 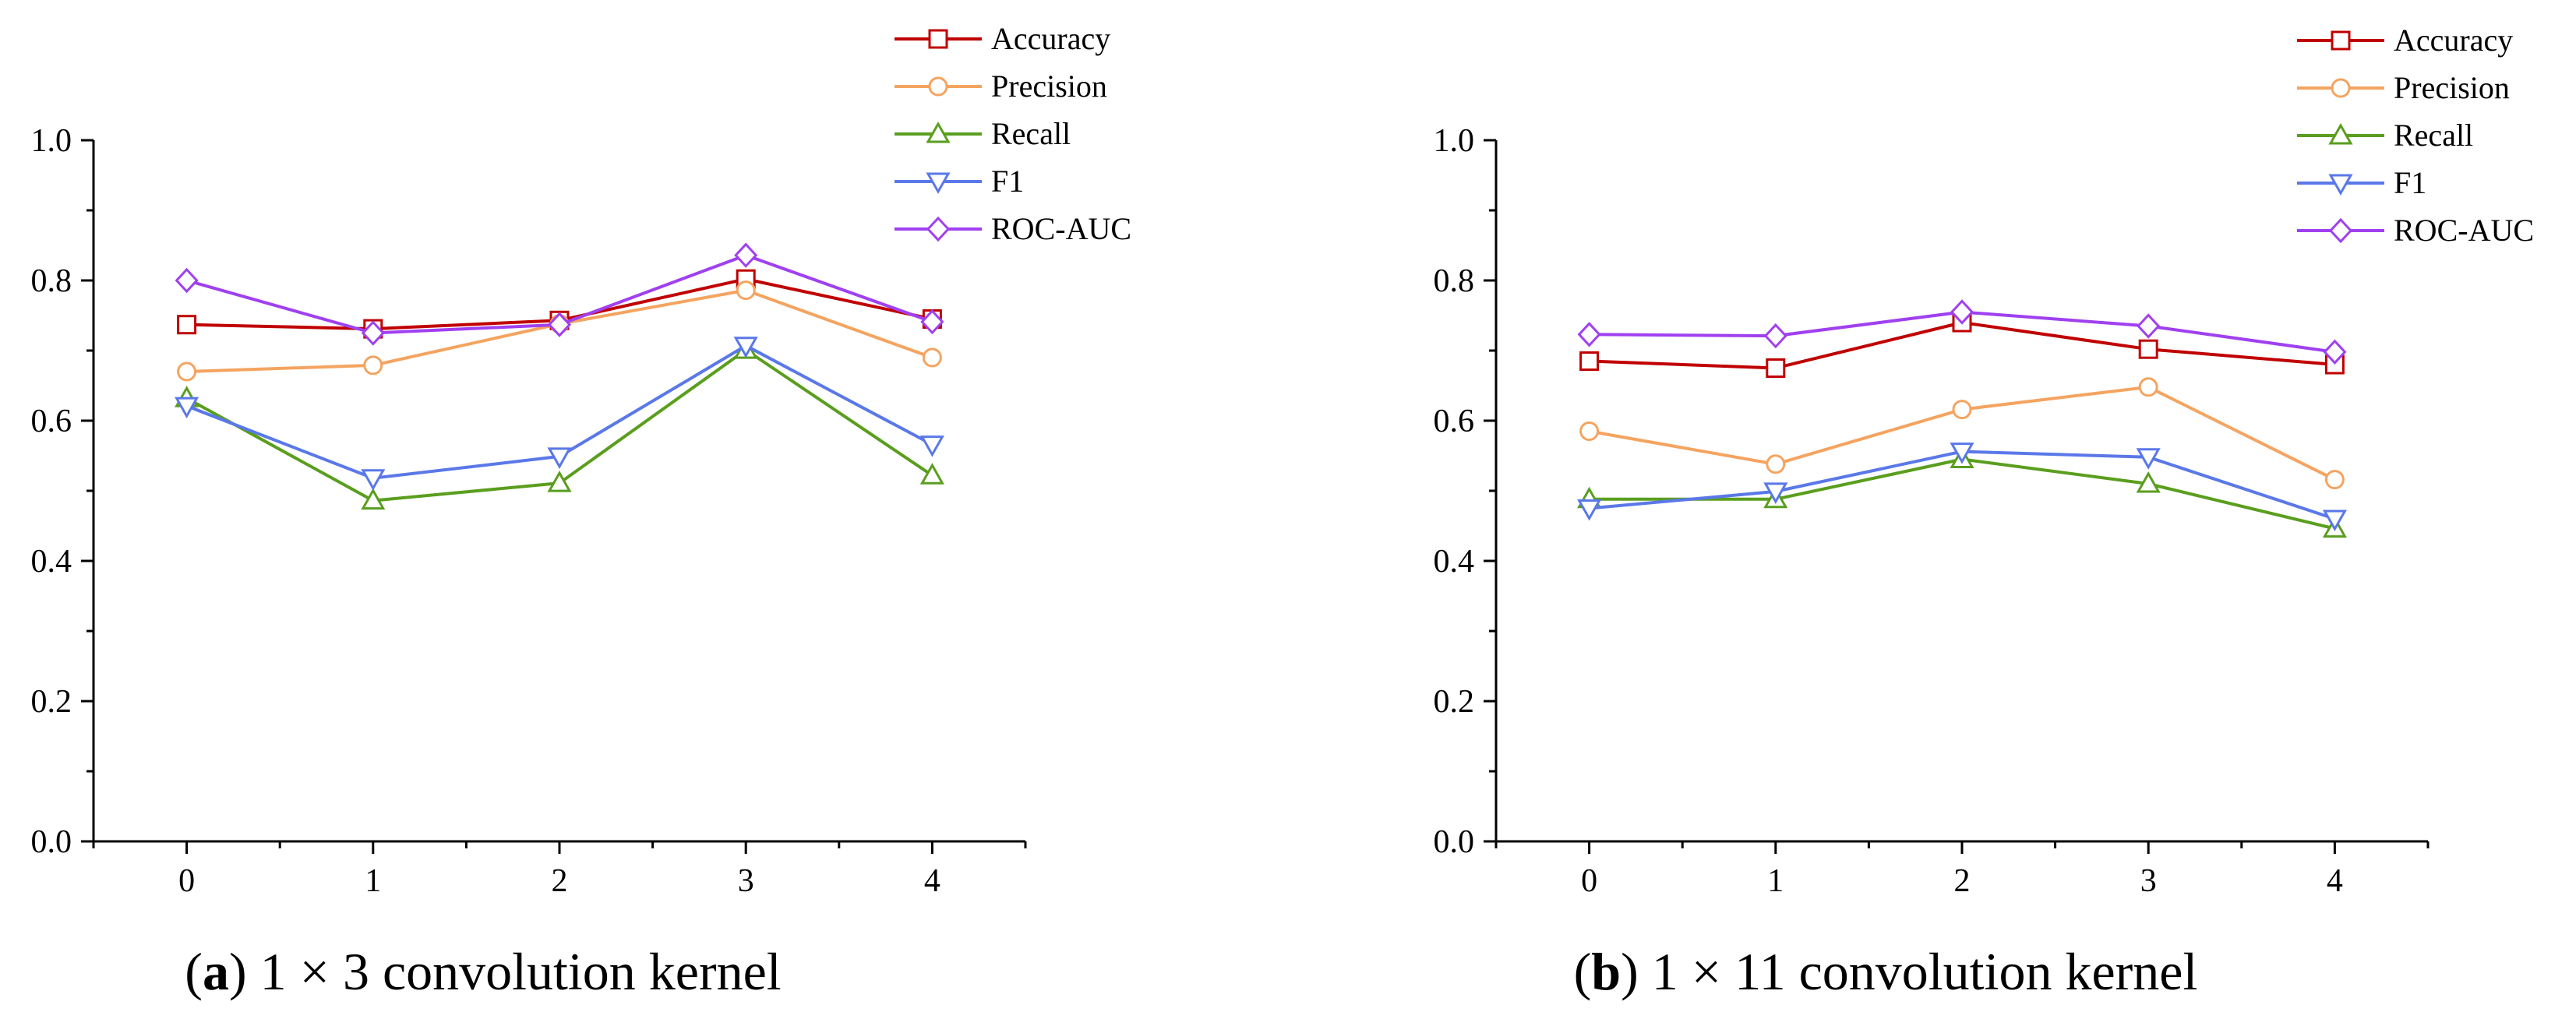 I want to click on panel-a-legend-label-roc-auc: ROC-AUC, so click(x=1061, y=228).